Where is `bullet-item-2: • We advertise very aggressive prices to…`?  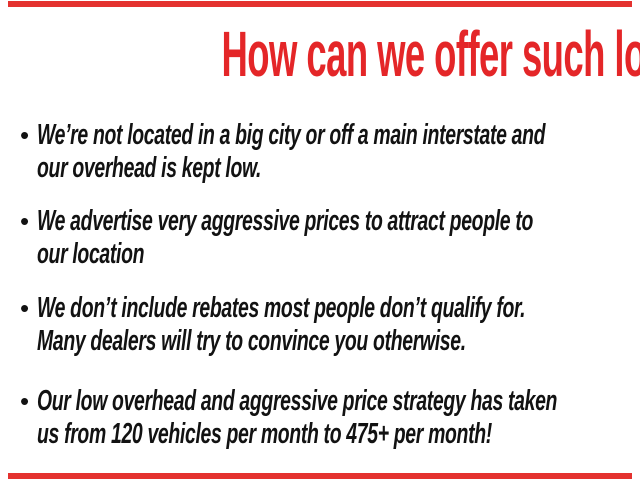
bullet-item-2: • We advertise very aggressive prices to… is located at coordinates (330, 238).